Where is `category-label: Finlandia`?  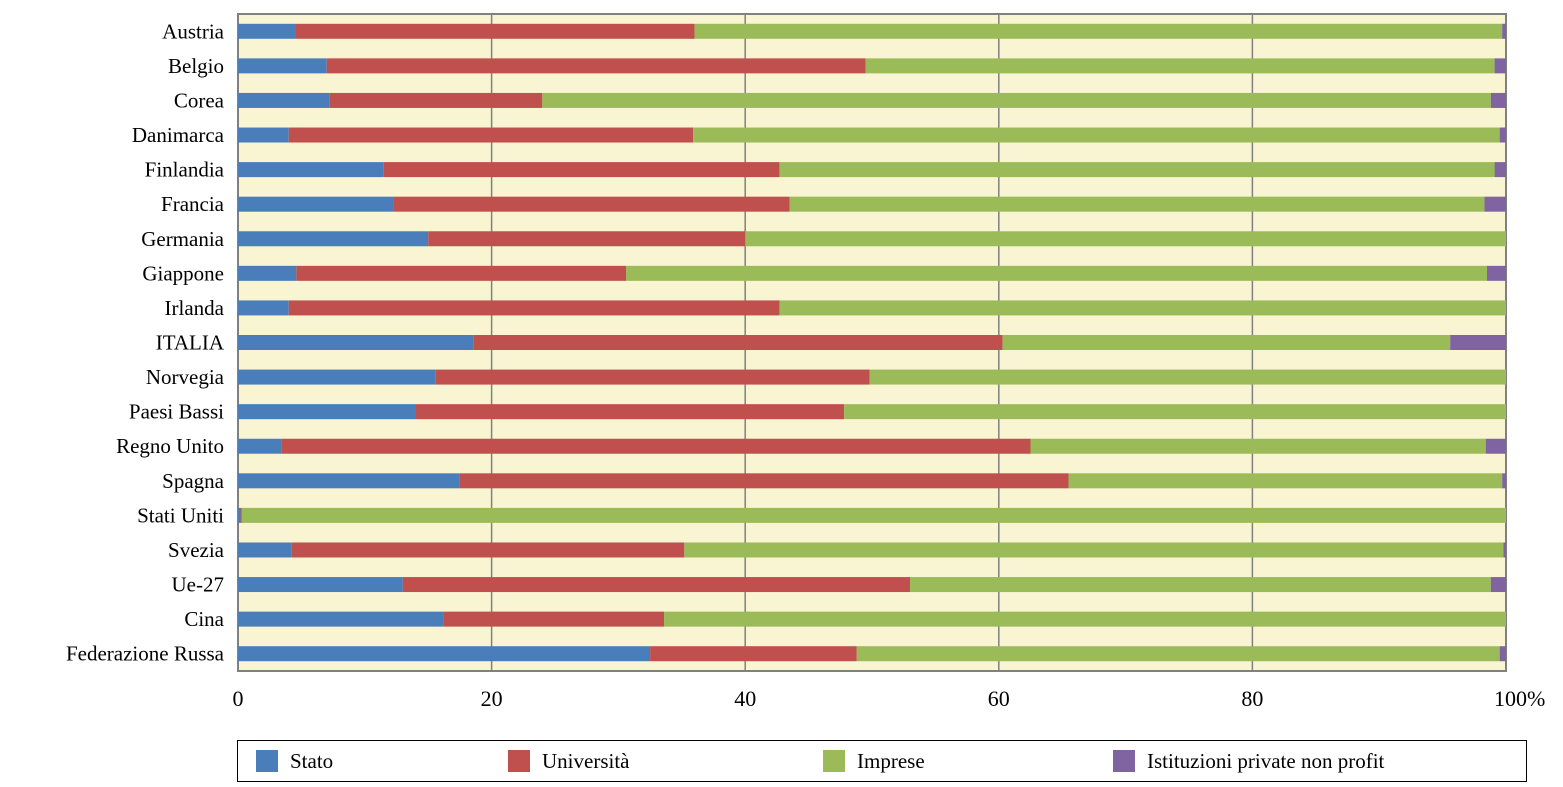 category-label: Finlandia is located at coordinates (185, 170).